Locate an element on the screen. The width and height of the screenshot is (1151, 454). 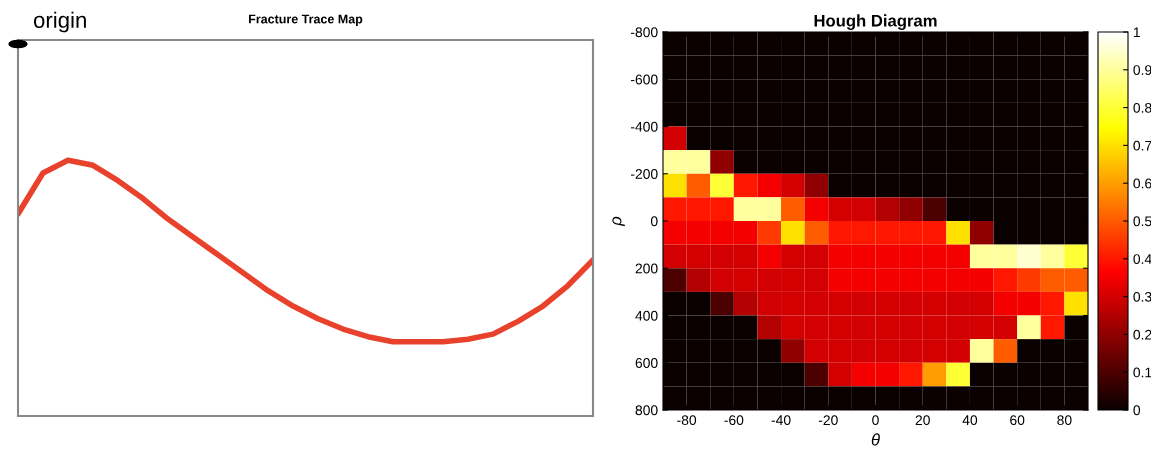
y-tick-label: -400 is located at coordinates (644, 126).